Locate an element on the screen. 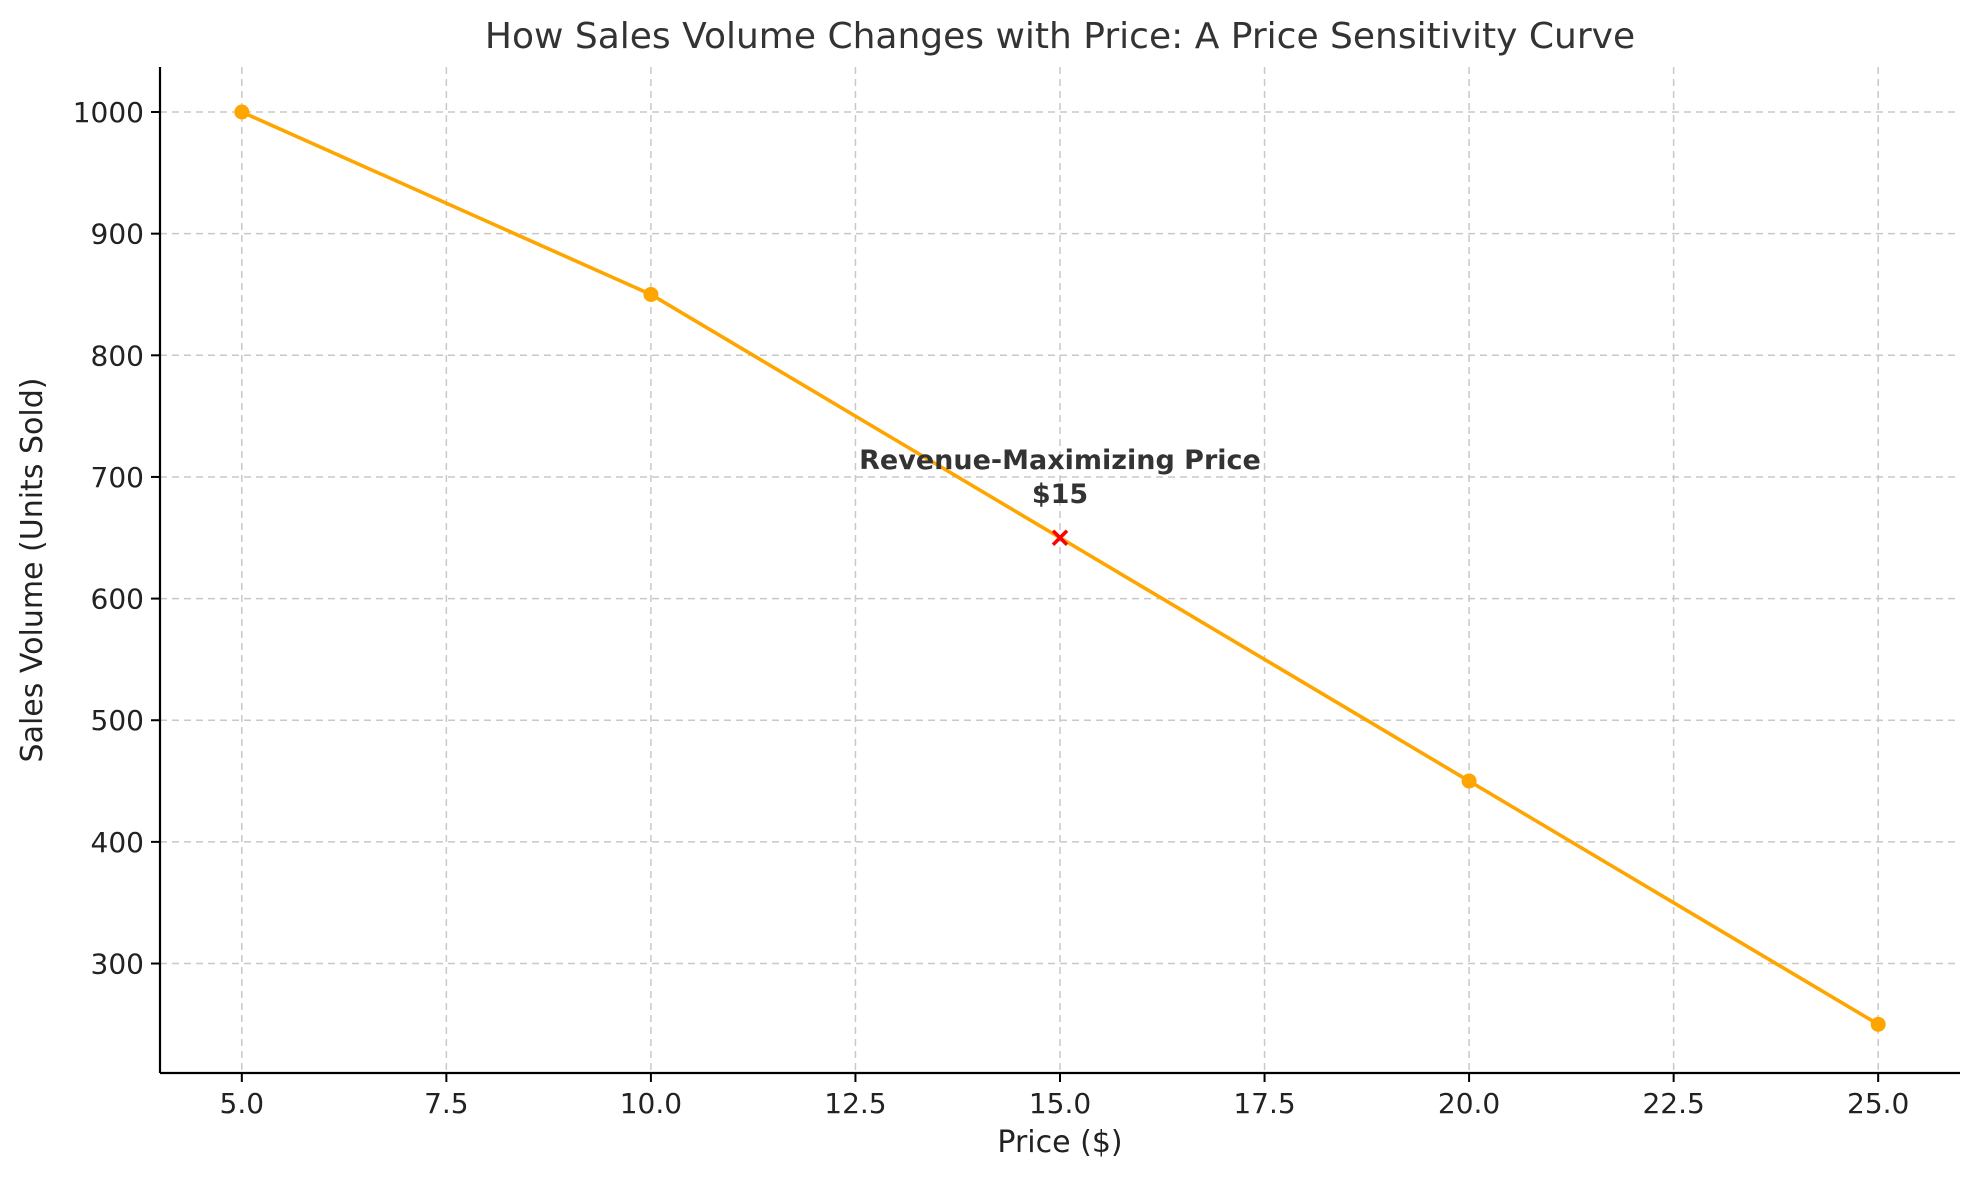 Image resolution: width=1979 pixels, height=1180 pixels. x-tick-label: 15.0 is located at coordinates (1060, 1103).